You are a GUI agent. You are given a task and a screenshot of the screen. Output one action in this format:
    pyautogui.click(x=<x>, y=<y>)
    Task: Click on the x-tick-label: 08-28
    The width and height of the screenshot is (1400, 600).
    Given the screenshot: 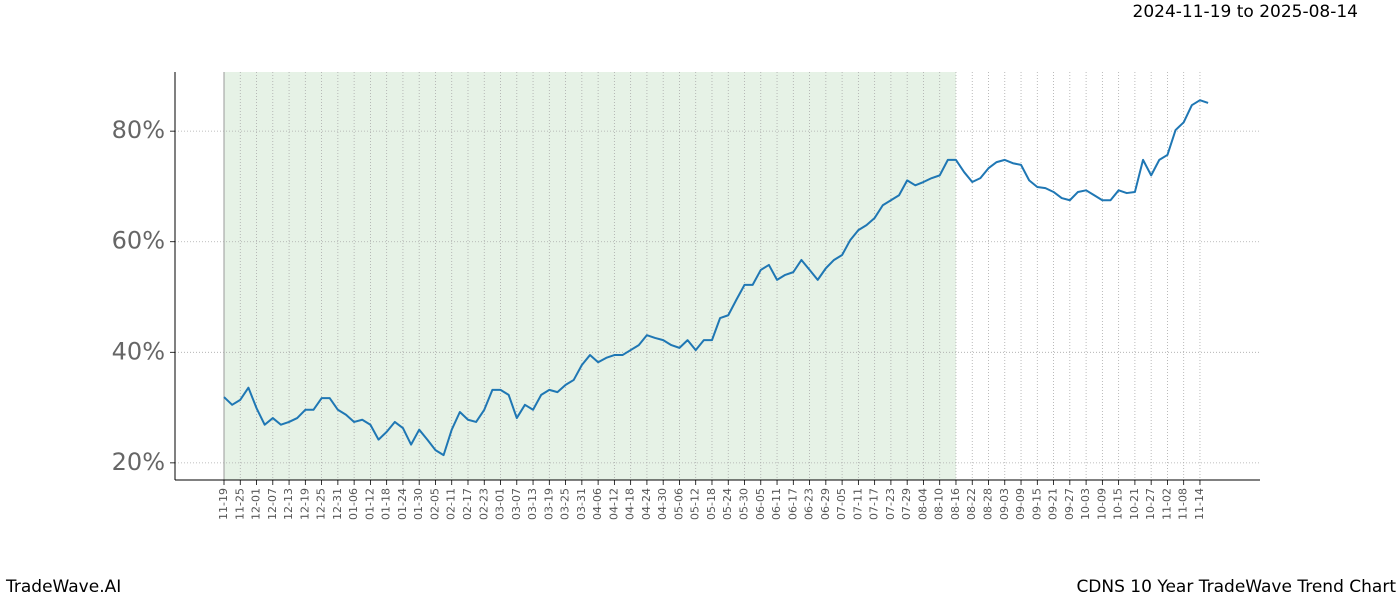 What is the action you would take?
    pyautogui.click(x=988, y=504)
    